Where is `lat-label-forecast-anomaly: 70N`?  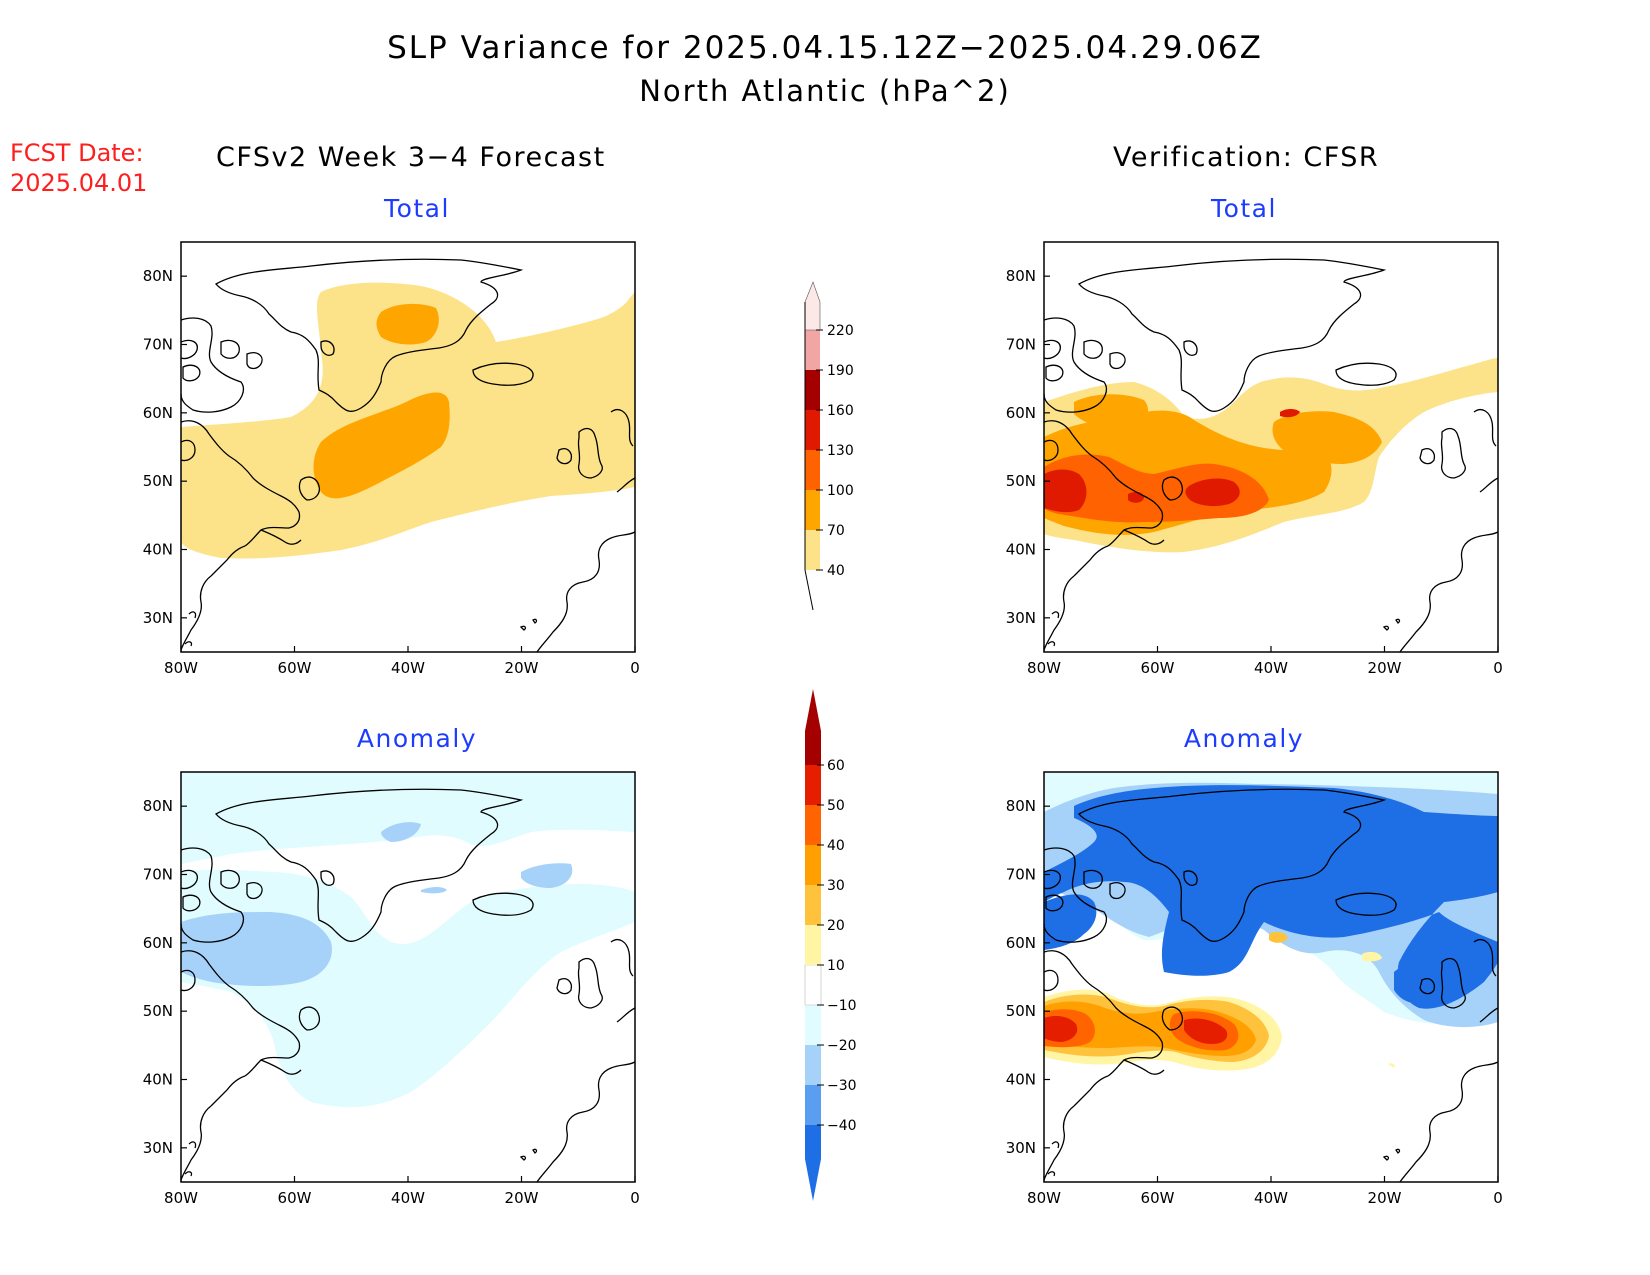
lat-label-forecast-anomaly: 70N is located at coordinates (158, 875).